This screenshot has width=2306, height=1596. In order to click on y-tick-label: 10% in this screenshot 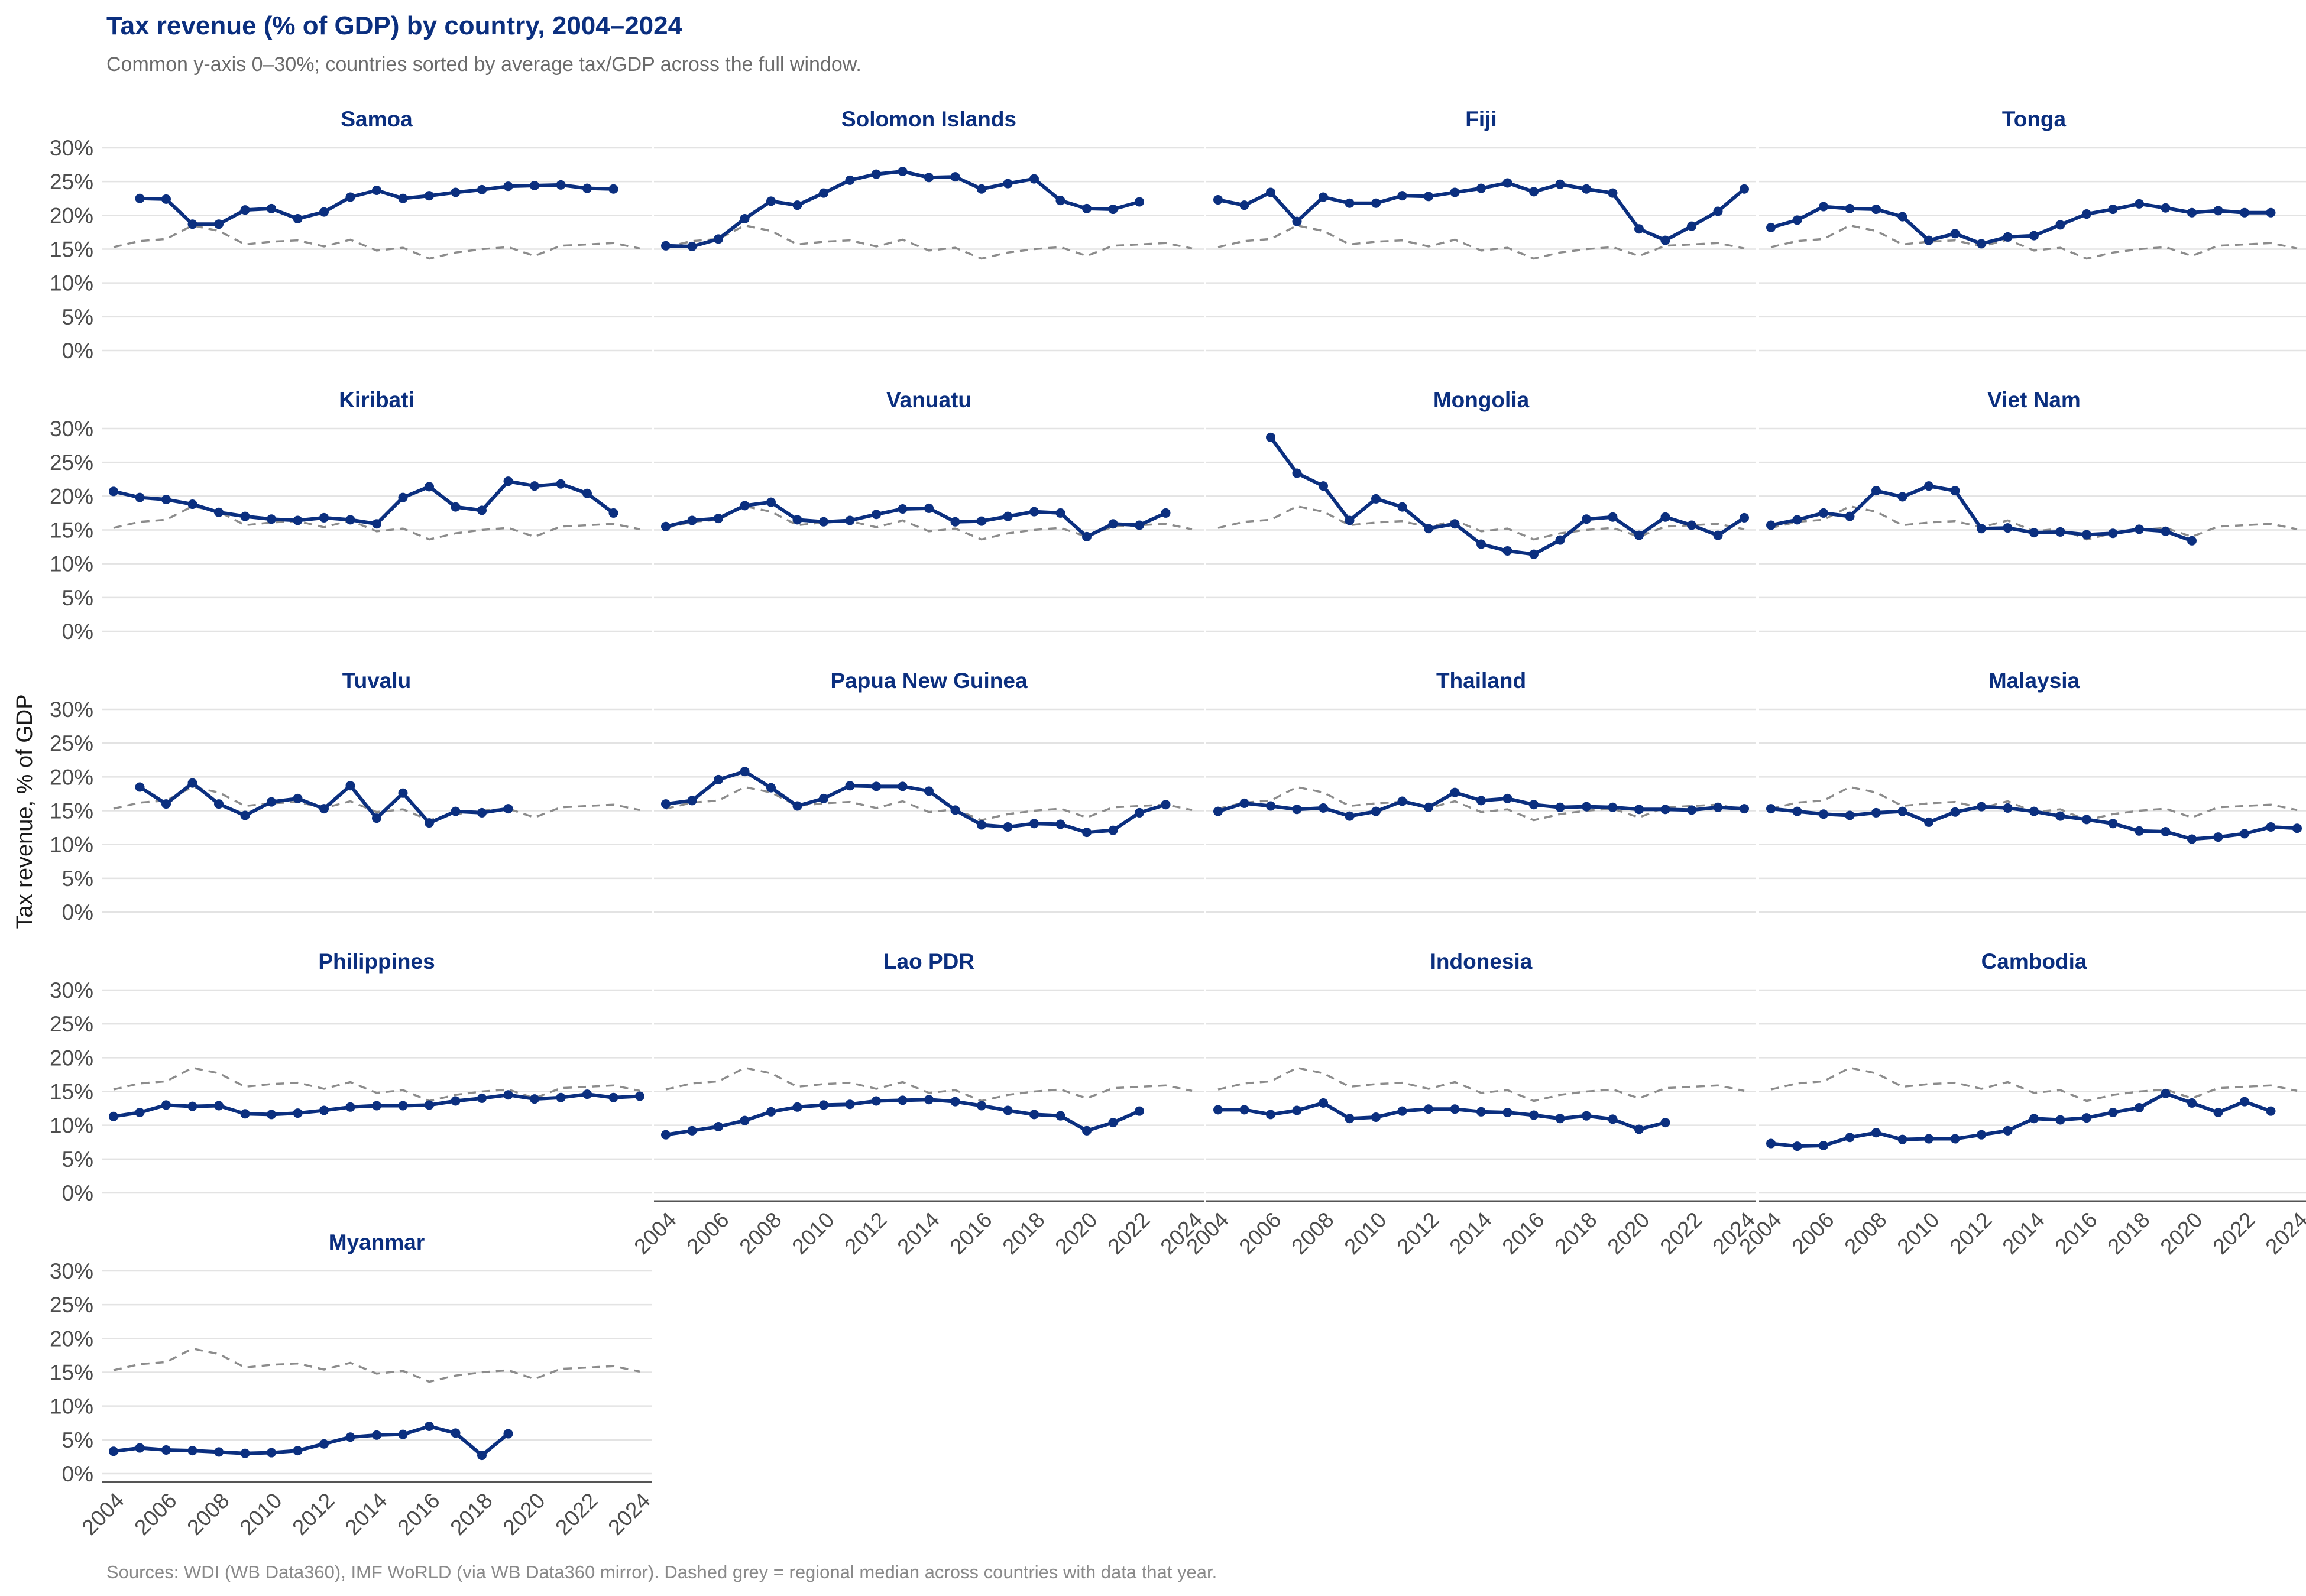, I will do `click(71, 1406)`.